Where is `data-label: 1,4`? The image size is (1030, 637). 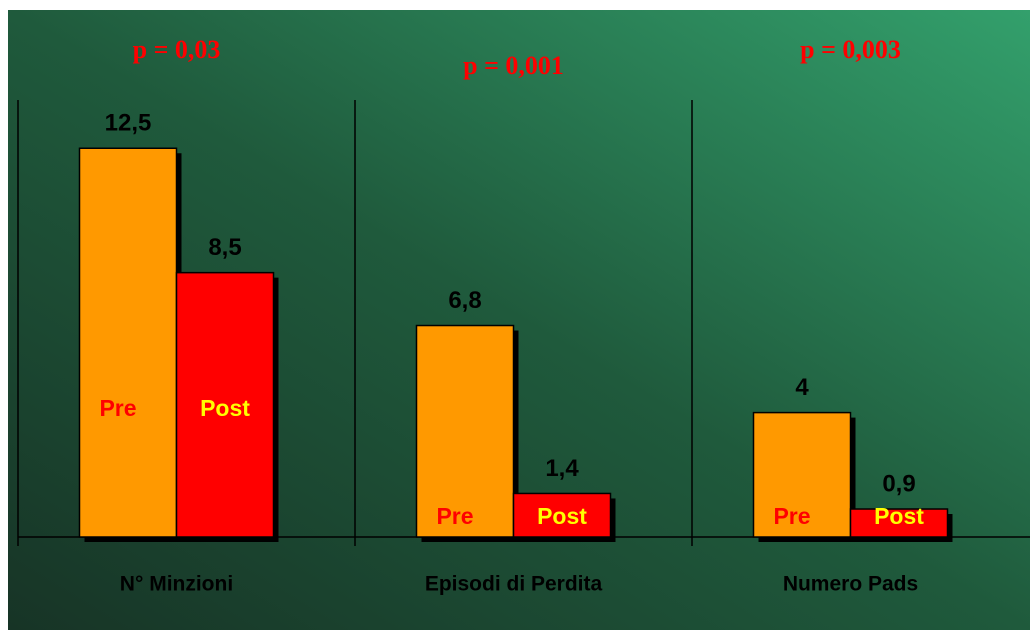 data-label: 1,4 is located at coordinates (562, 468).